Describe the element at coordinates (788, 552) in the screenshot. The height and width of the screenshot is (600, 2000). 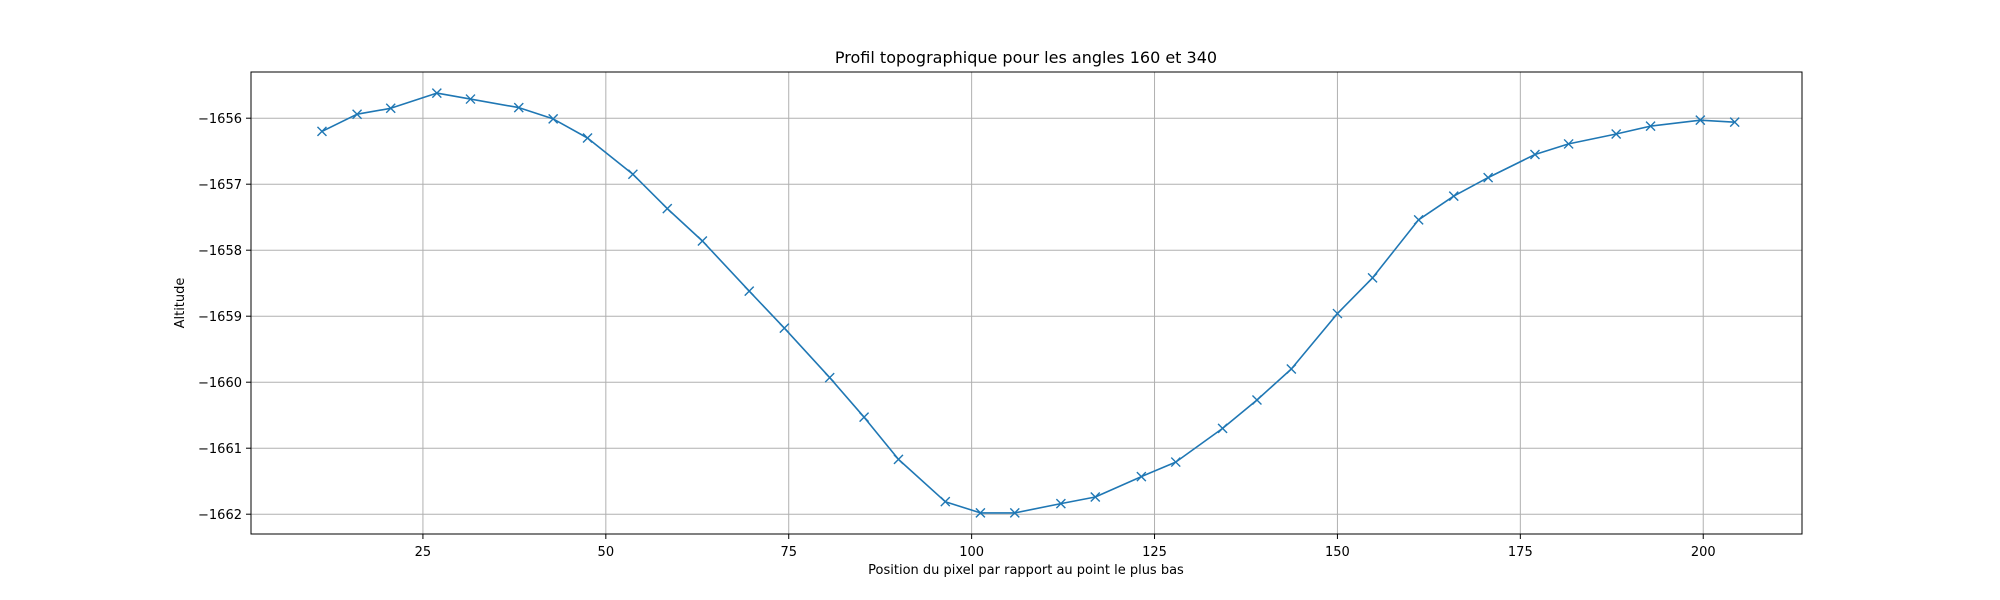
I see `x-tick-label: 75` at that location.